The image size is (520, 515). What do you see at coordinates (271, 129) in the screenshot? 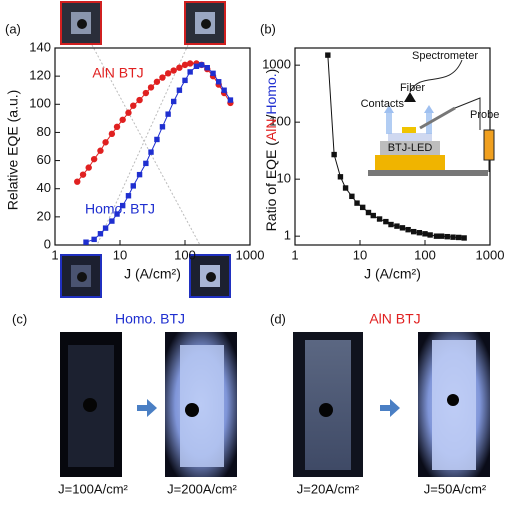
I see `y-axis-label-part: AlN` at bounding box center [271, 129].